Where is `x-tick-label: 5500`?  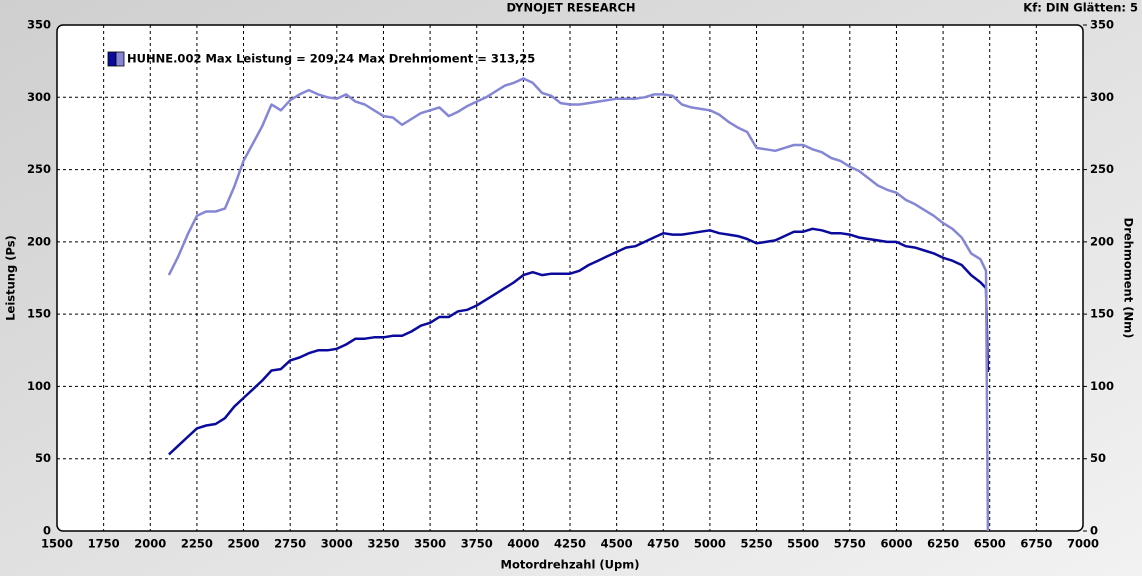 x-tick-label: 5500 is located at coordinates (803, 544).